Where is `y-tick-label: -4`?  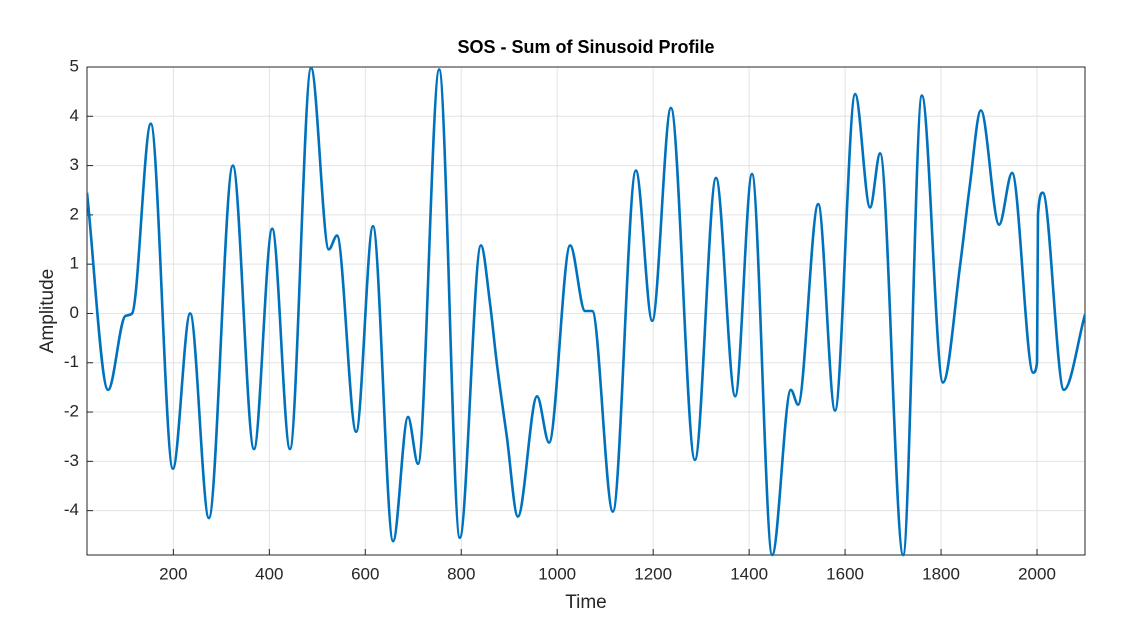
y-tick-label: -4 is located at coordinates (71, 509).